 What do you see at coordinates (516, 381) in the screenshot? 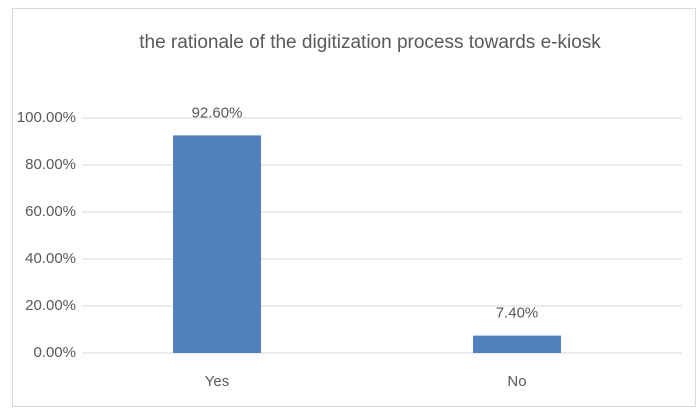
I see `x-tick-label: No` at bounding box center [516, 381].